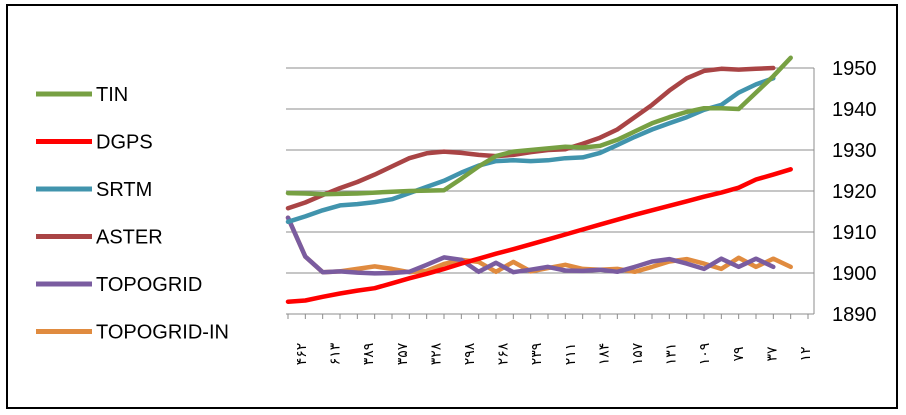 The height and width of the screenshot is (415, 906). What do you see at coordinates (537, 354) in the screenshot?
I see `x-tick-label: ۲۳۹` at bounding box center [537, 354].